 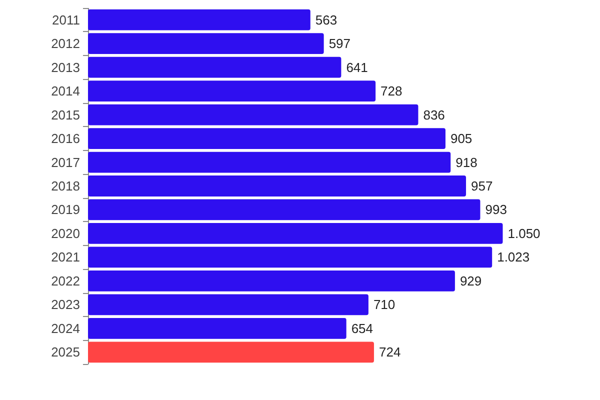 I want to click on y-tick-label: 2011, so click(x=66, y=20).